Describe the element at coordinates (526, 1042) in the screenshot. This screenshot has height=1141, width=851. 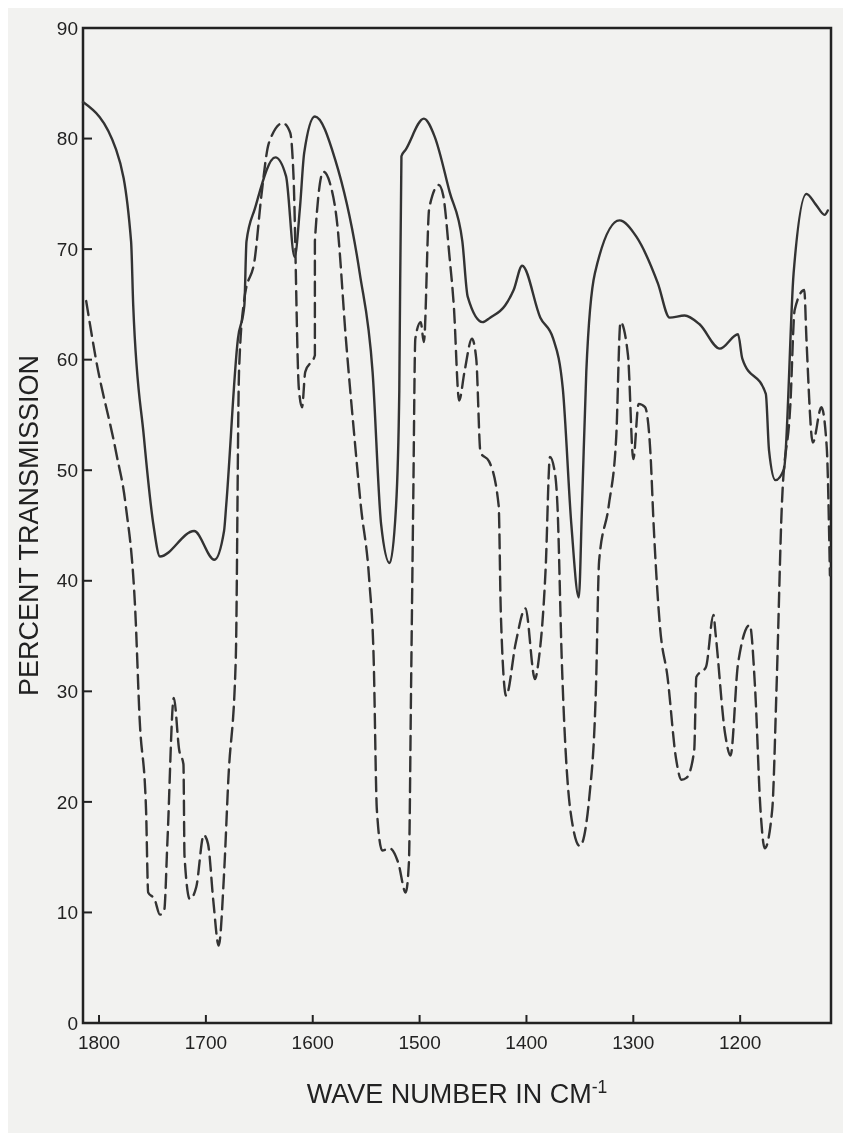
I see `x-tick-label: 1400` at that location.